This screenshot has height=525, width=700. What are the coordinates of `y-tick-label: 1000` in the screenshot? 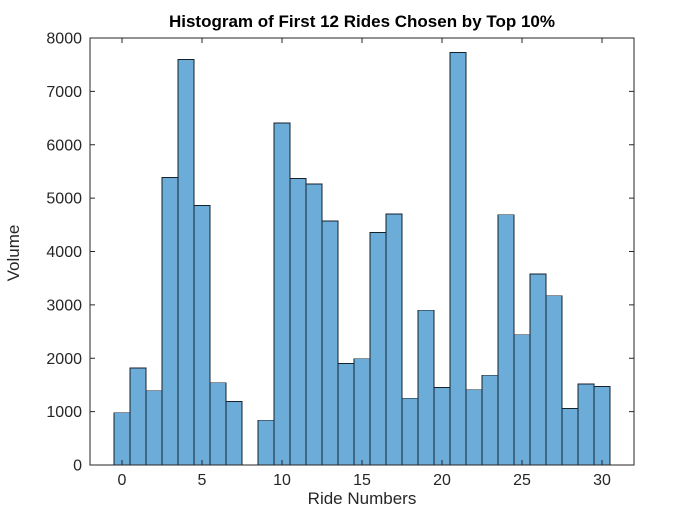 It's located at (64, 412).